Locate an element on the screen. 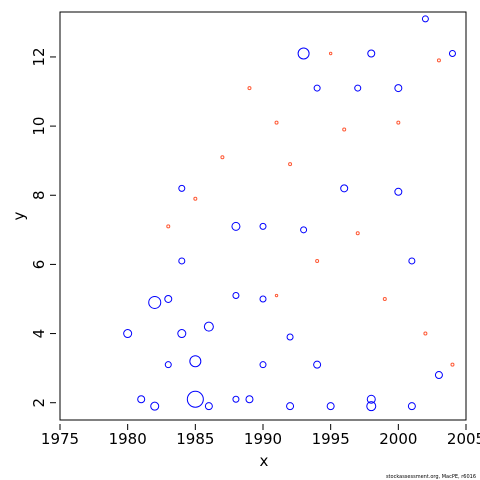 This screenshot has width=480, height=480. x-tick-label: 1995 is located at coordinates (331, 439).